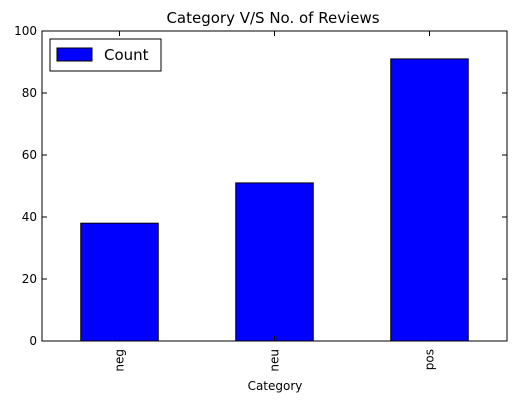 This screenshot has height=403, width=517. Describe the element at coordinates (29, 217) in the screenshot. I see `y-tick-label: 40` at that location.